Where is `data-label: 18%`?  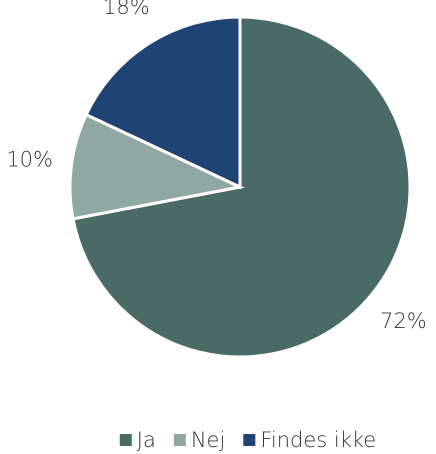 data-label: 18% is located at coordinates (126, 9).